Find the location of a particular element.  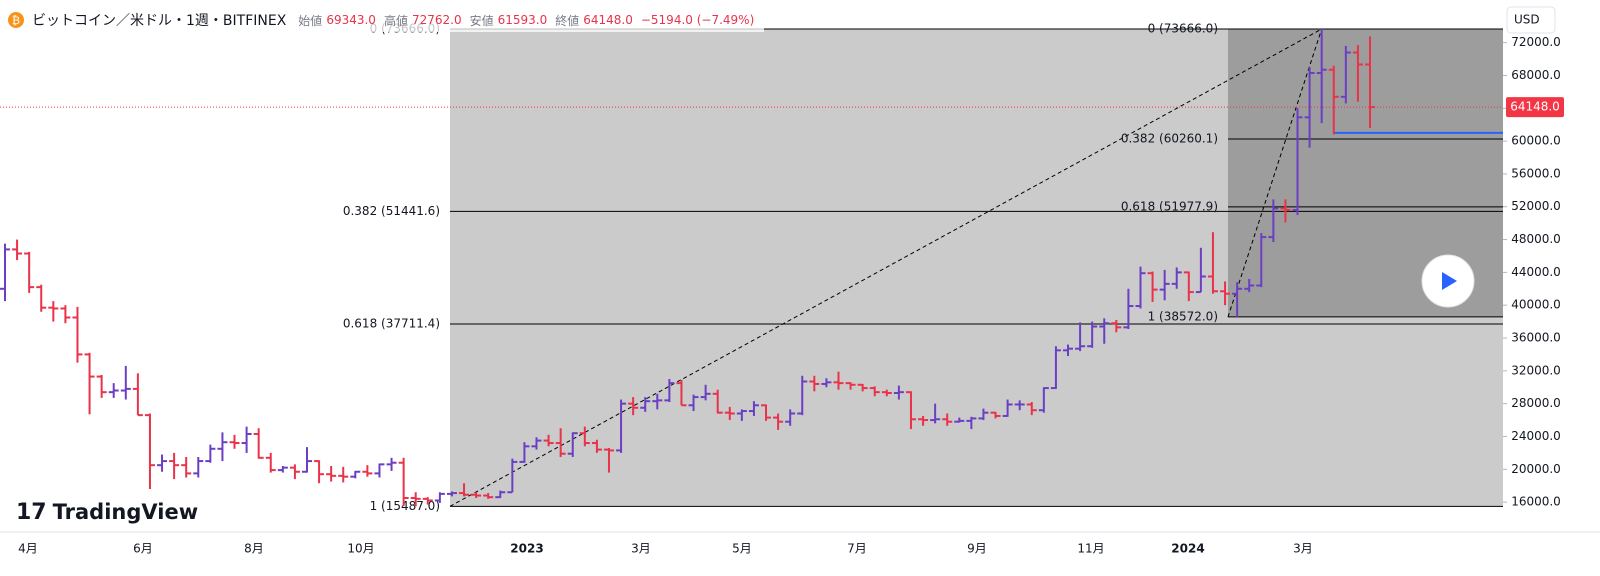

x-tick-label: 2023 is located at coordinates (526, 549).